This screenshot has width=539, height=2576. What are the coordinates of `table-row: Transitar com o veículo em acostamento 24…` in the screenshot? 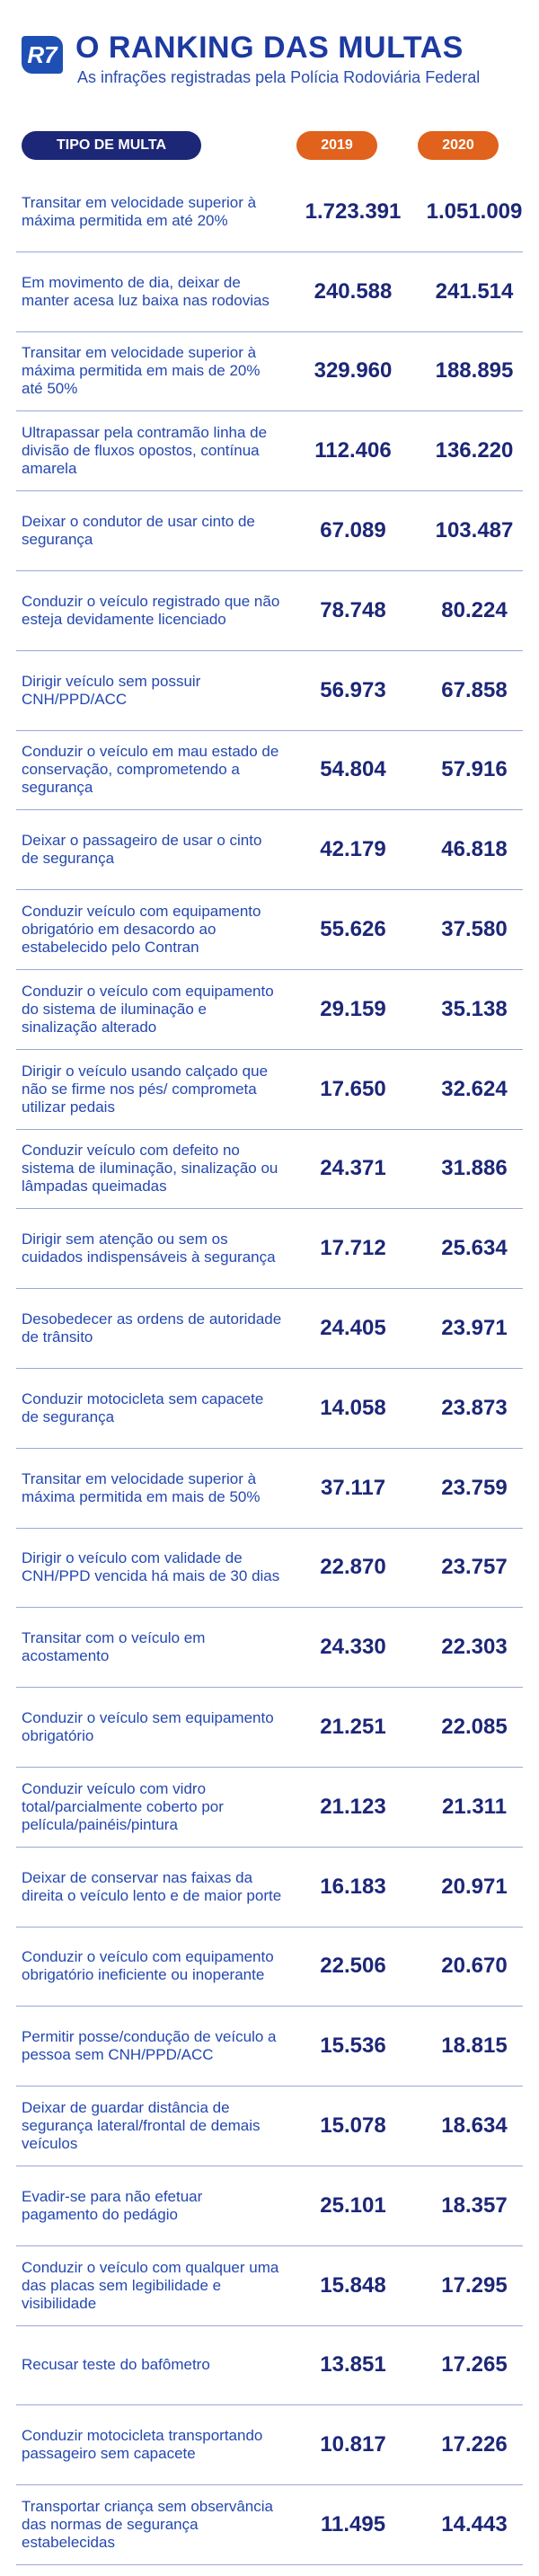 It's located at (269, 1648).